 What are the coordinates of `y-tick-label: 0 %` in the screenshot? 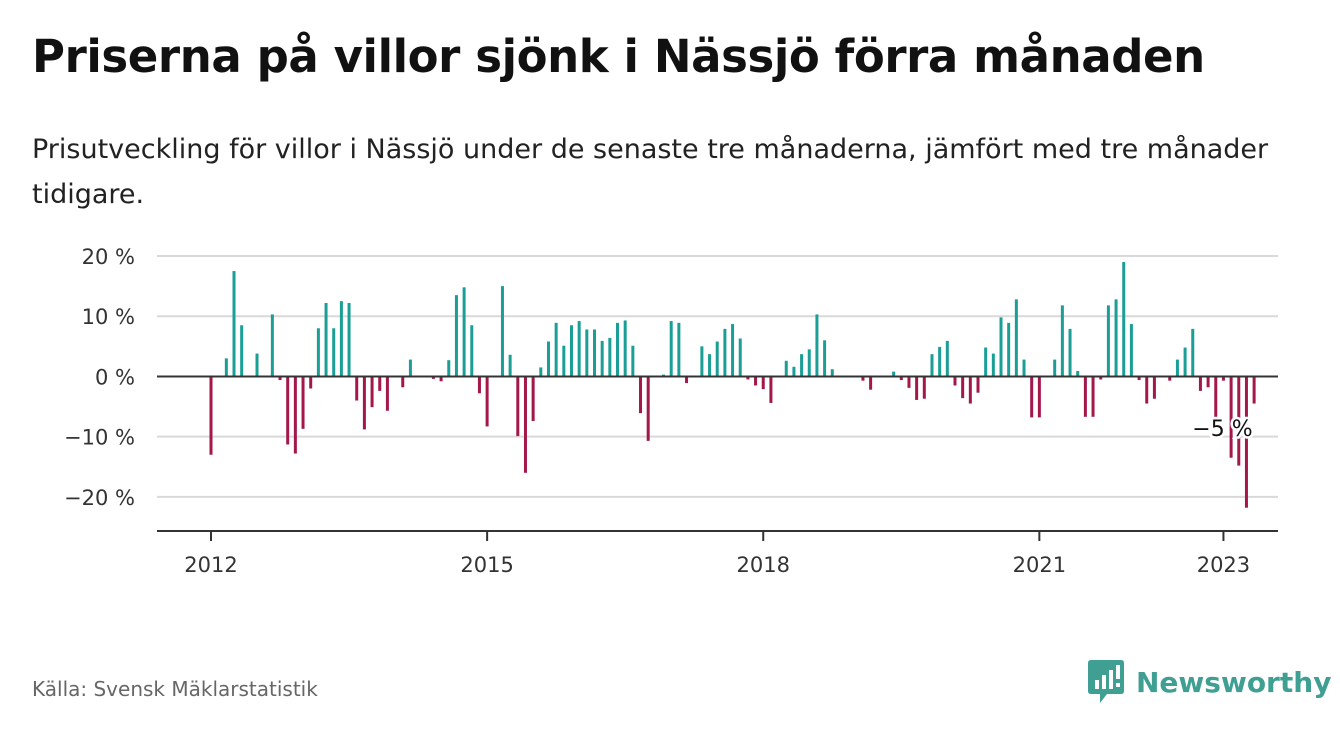 It's located at (115, 377).